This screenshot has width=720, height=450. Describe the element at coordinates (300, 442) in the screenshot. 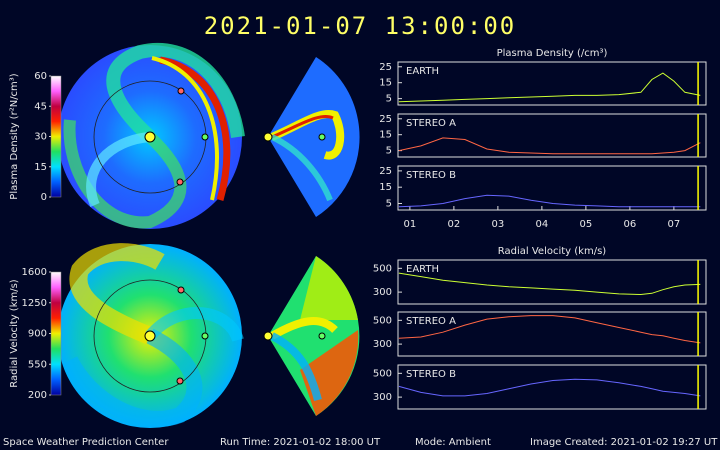

I see `footer-text: Run Time: 2021-01-02 18:00 UT` at that location.